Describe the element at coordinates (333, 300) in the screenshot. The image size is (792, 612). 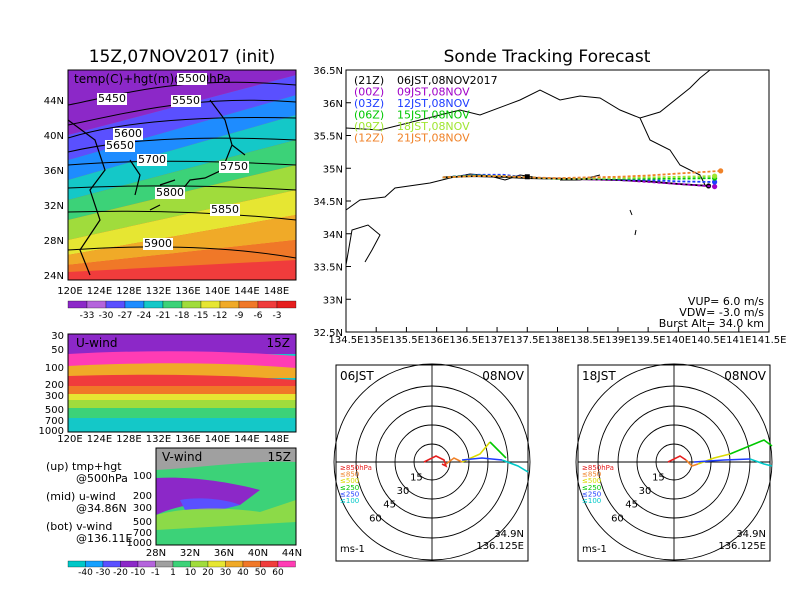
I see `lat-tick: 33N` at that location.